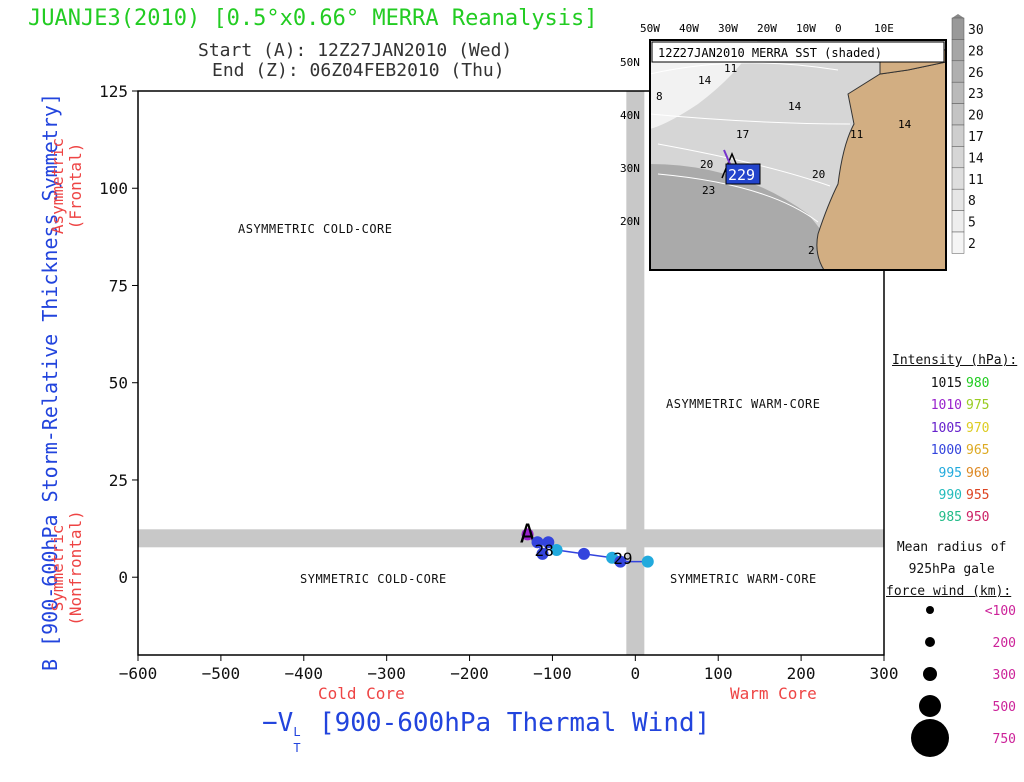  Describe the element at coordinates (950, 495) in the screenshot. I see `intensity-value: 990` at that location.